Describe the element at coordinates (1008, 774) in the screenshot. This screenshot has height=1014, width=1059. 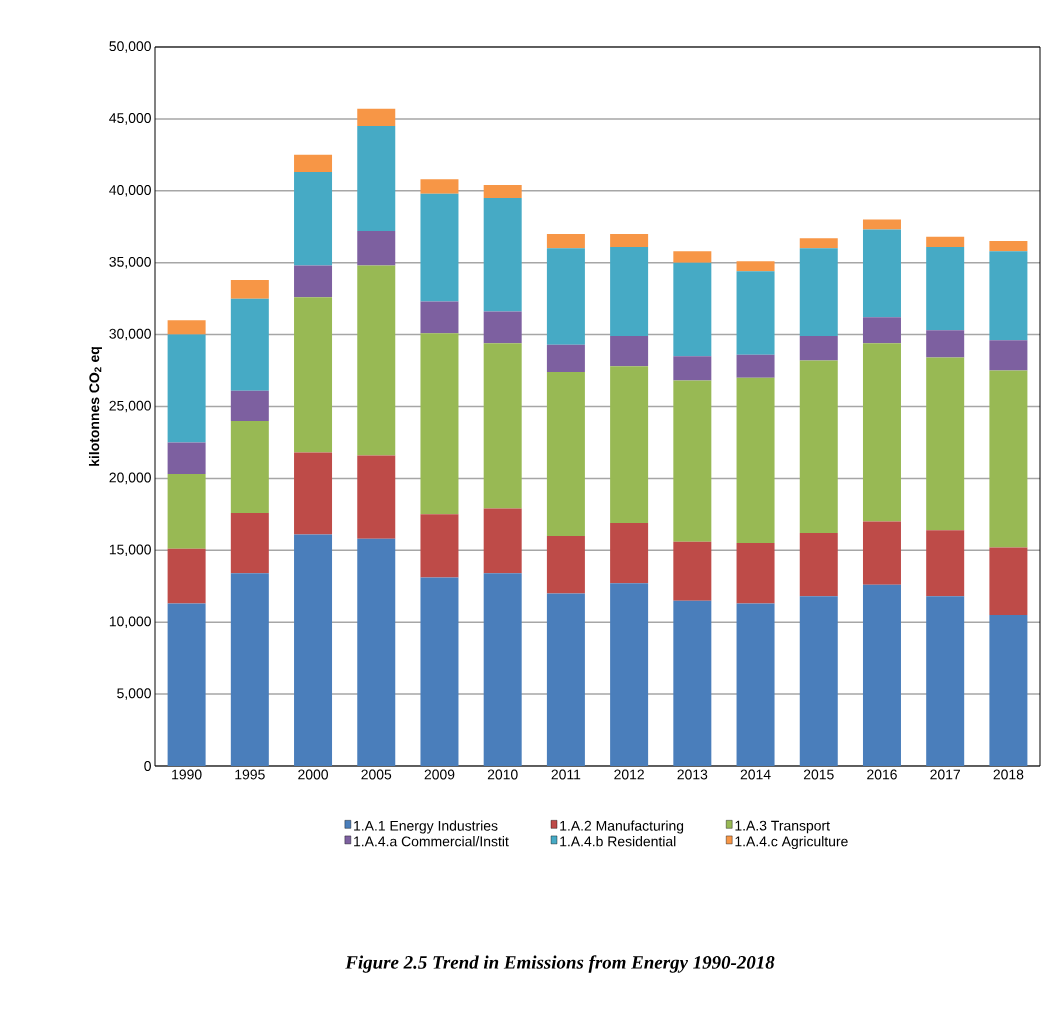
I see `x-tick-label: 2018` at that location.